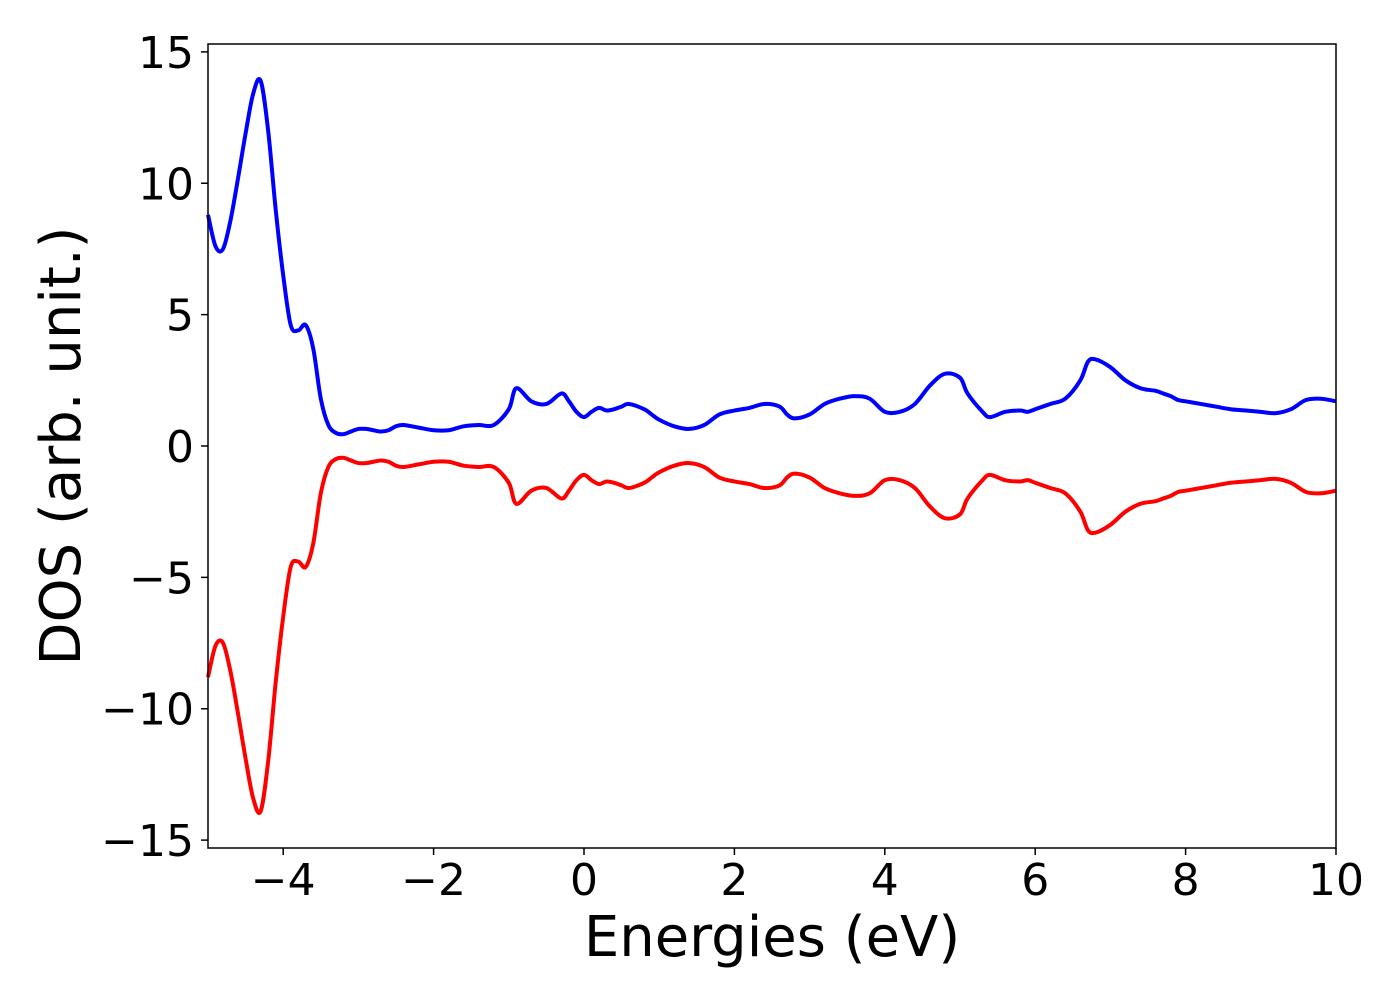 This screenshot has height=1000, width=1400. I want to click on y-tick-label: −10, so click(147, 710).